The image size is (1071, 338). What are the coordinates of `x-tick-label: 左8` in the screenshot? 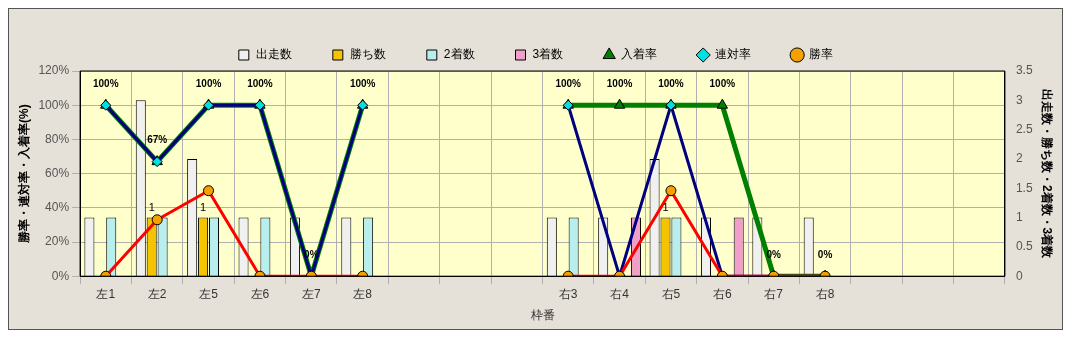 It's located at (363, 293).